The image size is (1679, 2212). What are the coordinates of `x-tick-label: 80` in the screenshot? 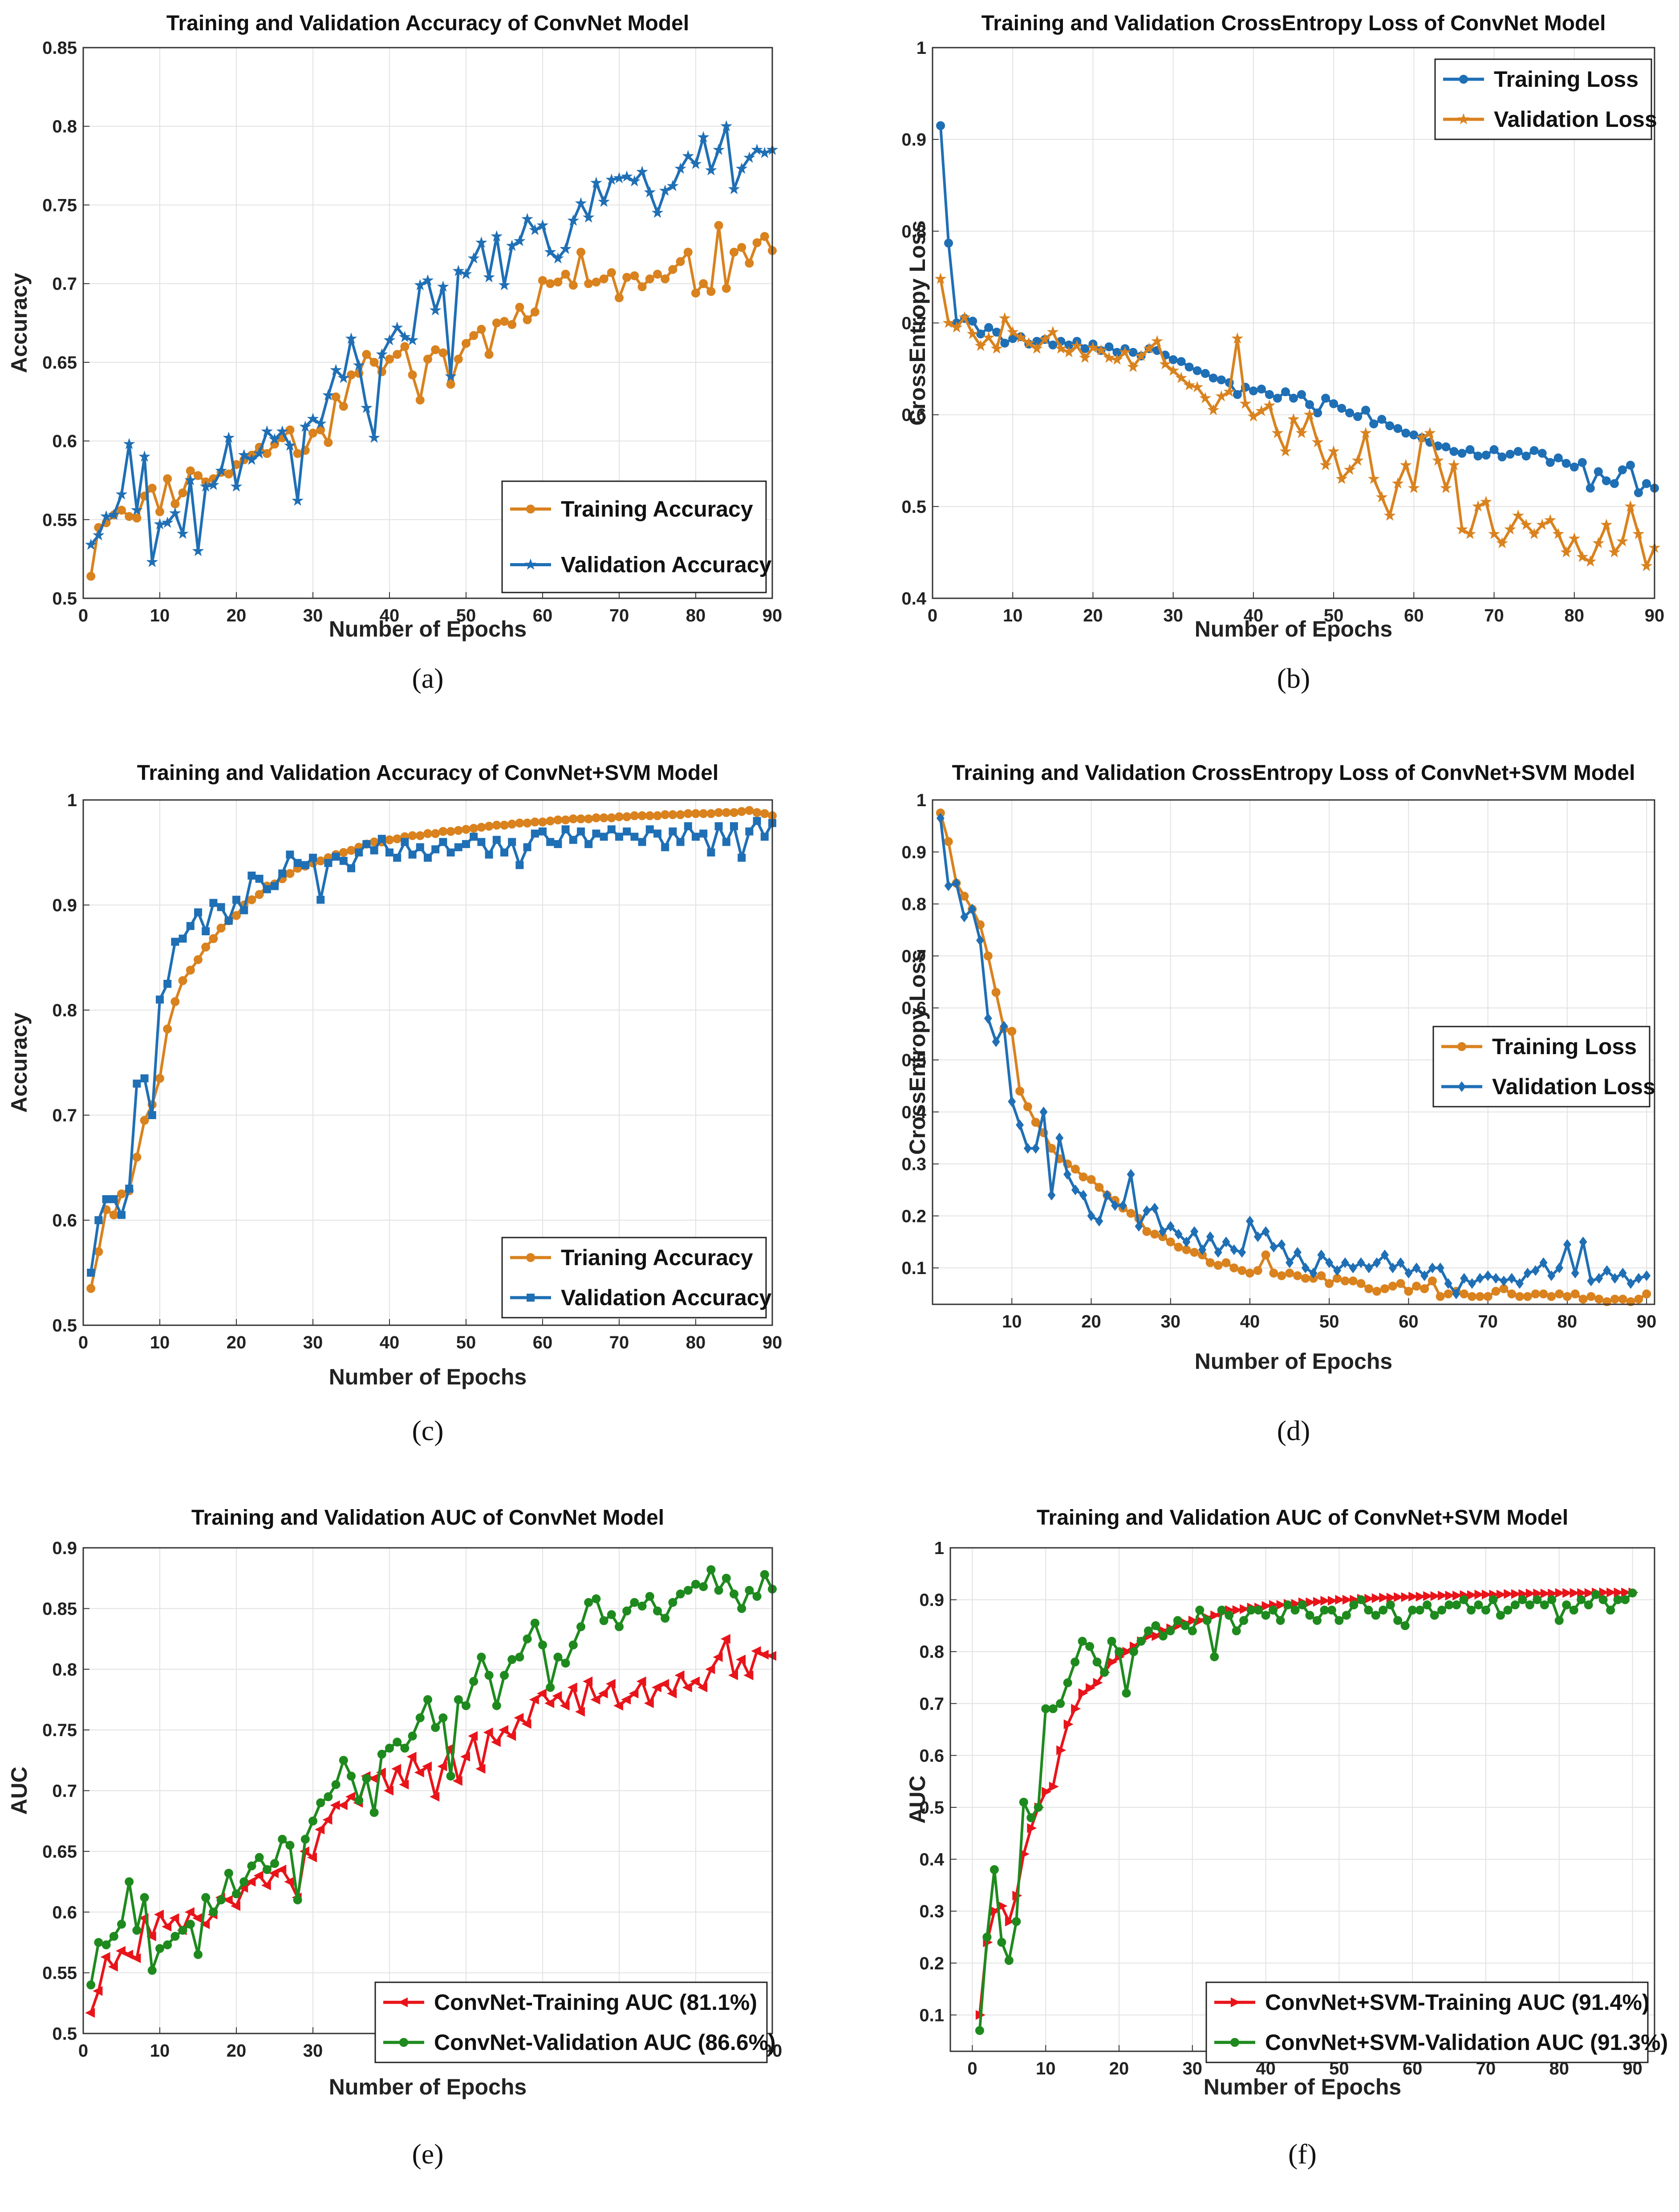 It's located at (1568, 1321).